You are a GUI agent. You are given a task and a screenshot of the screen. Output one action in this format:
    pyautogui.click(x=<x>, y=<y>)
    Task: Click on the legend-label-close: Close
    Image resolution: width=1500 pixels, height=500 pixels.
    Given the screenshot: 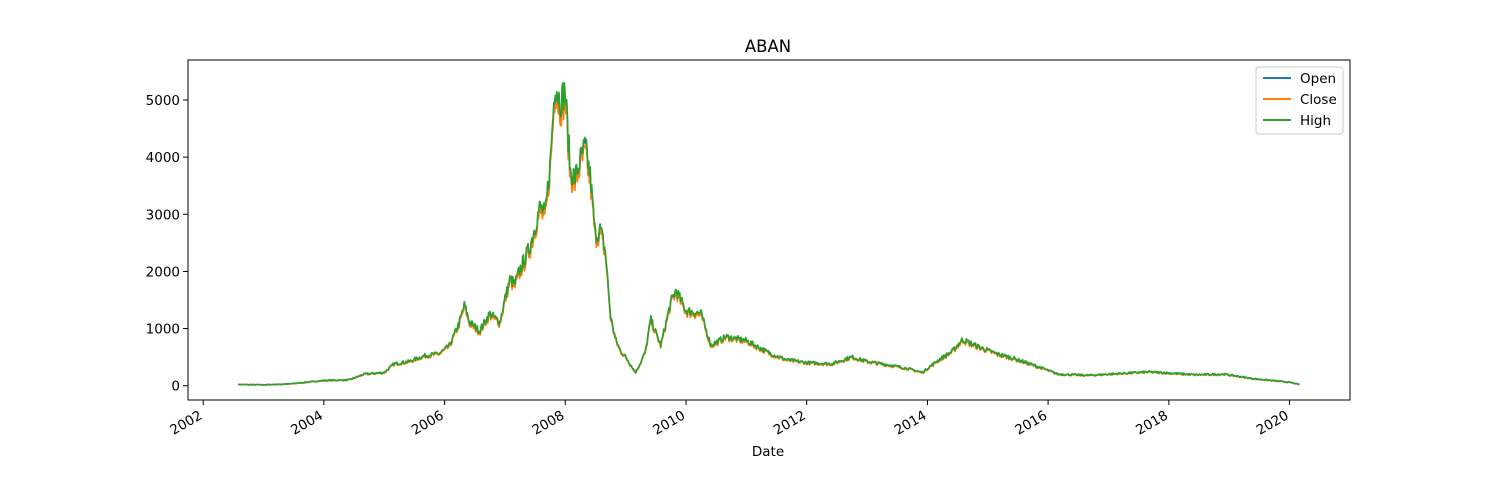 What is the action you would take?
    pyautogui.click(x=1318, y=100)
    